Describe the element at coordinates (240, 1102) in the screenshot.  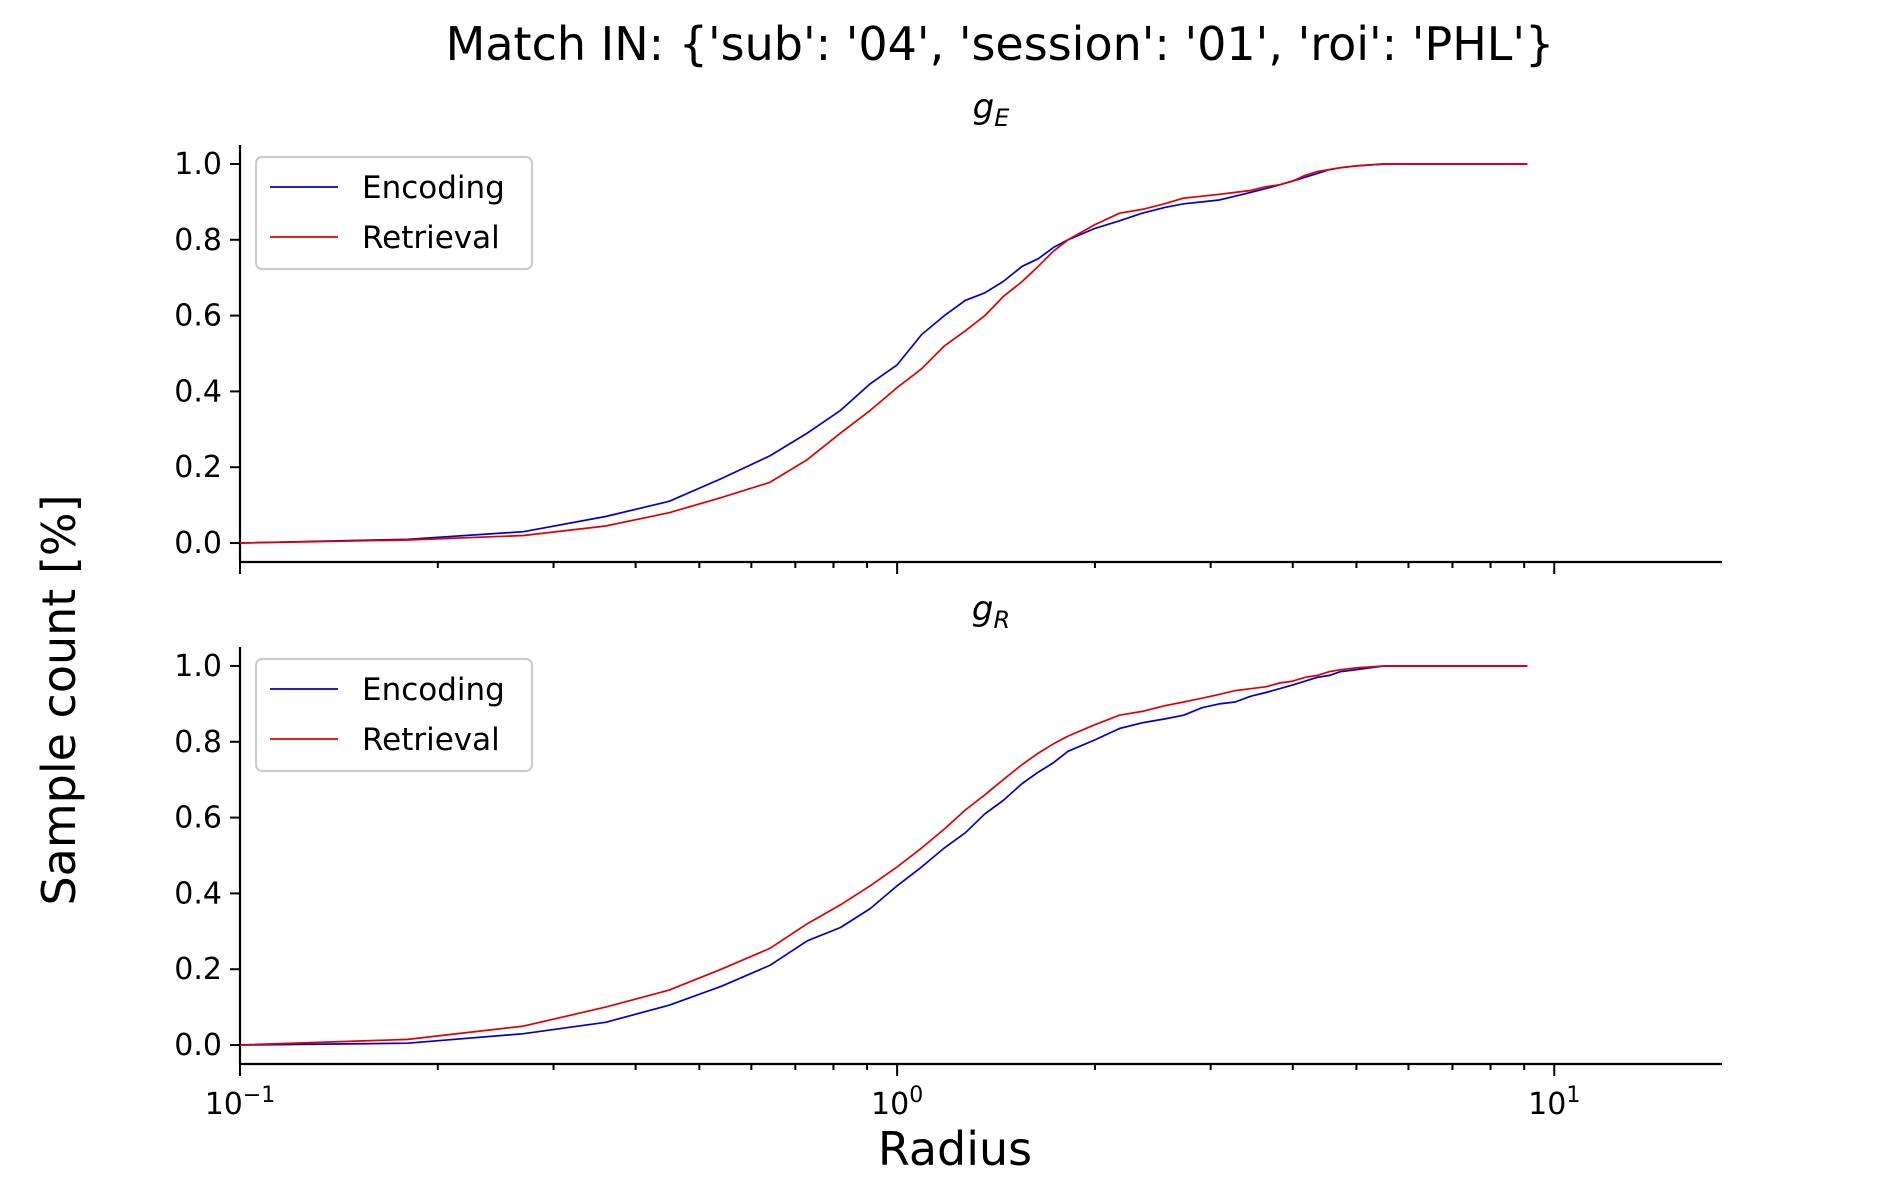
I see `x-tick-label: 10⁻¹` at that location.